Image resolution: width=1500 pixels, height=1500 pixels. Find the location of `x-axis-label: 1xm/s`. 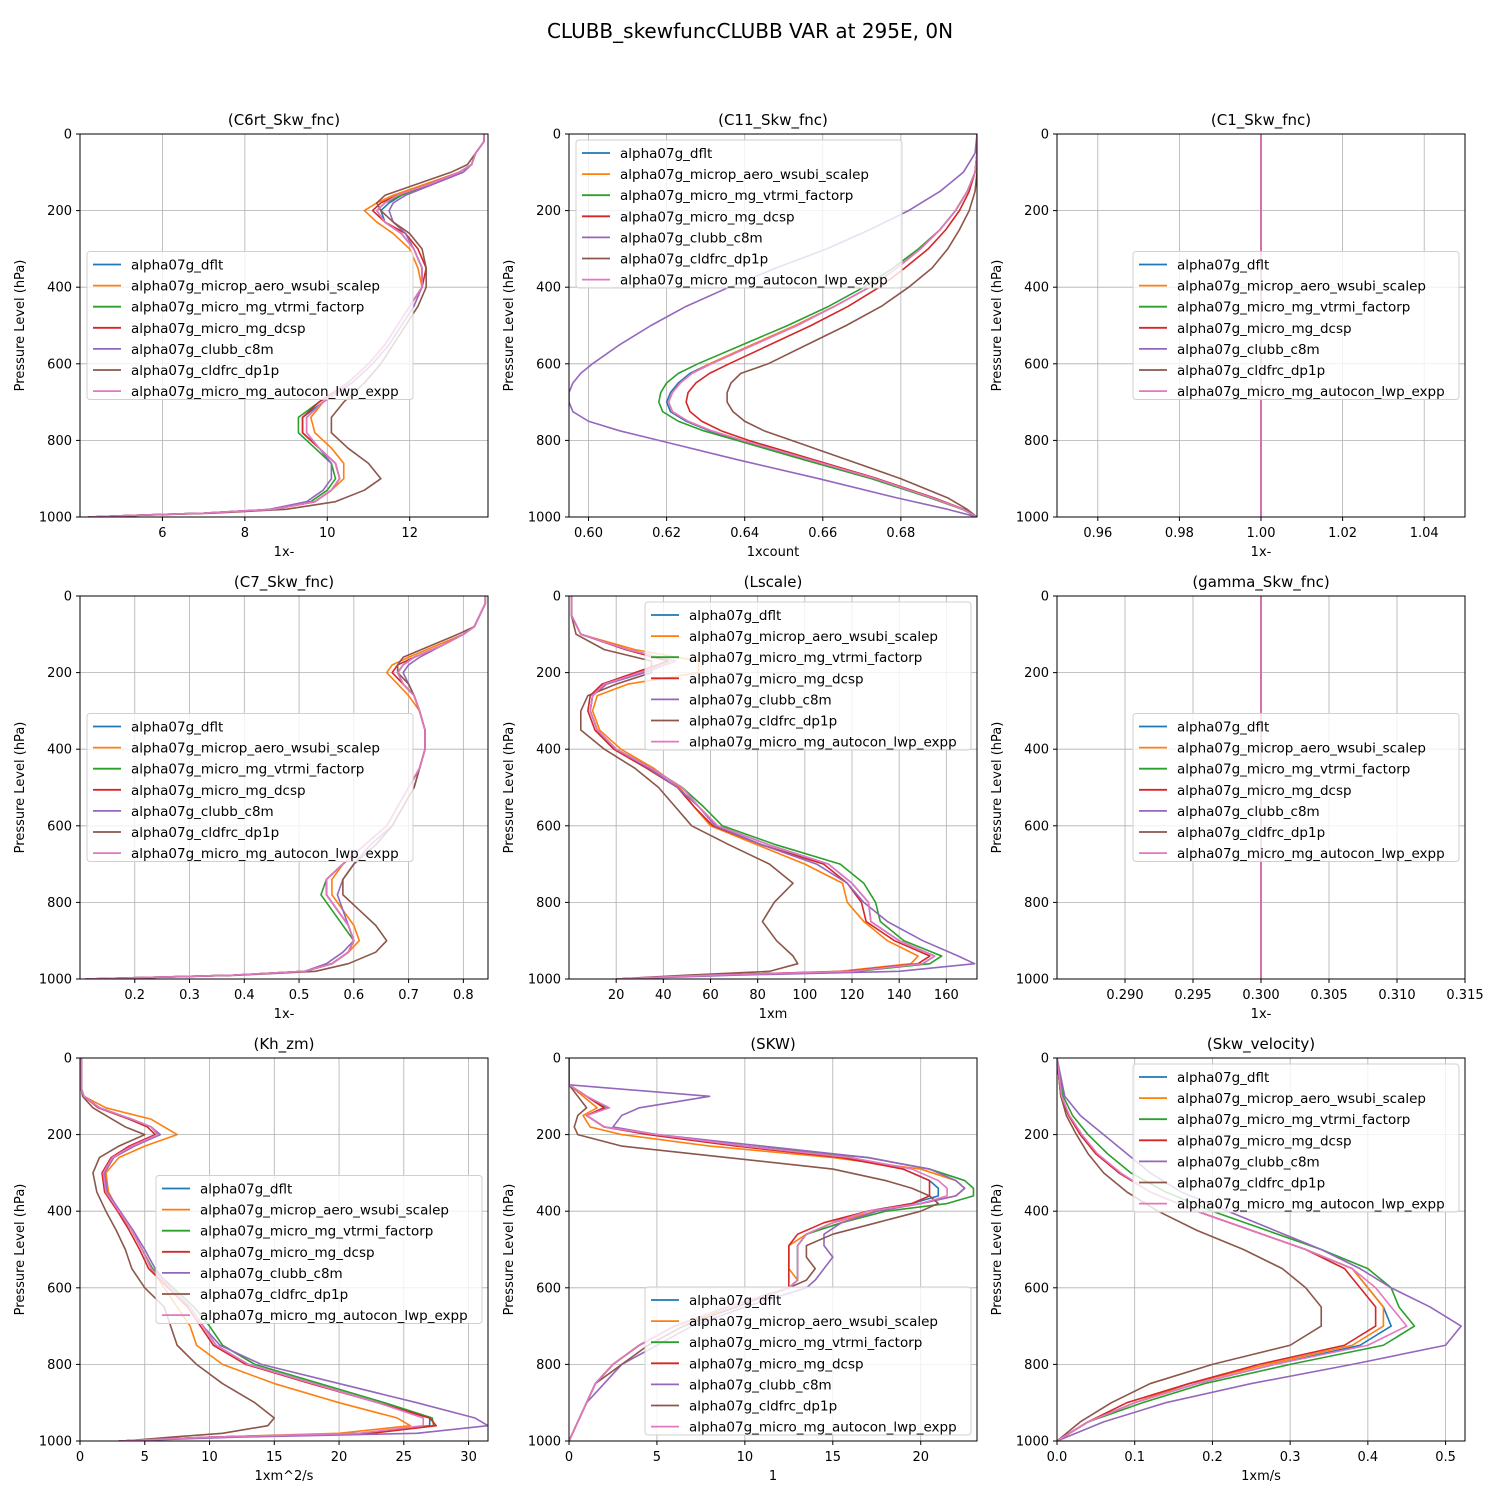

x-axis-label: 1xm/s is located at coordinates (1261, 1476).